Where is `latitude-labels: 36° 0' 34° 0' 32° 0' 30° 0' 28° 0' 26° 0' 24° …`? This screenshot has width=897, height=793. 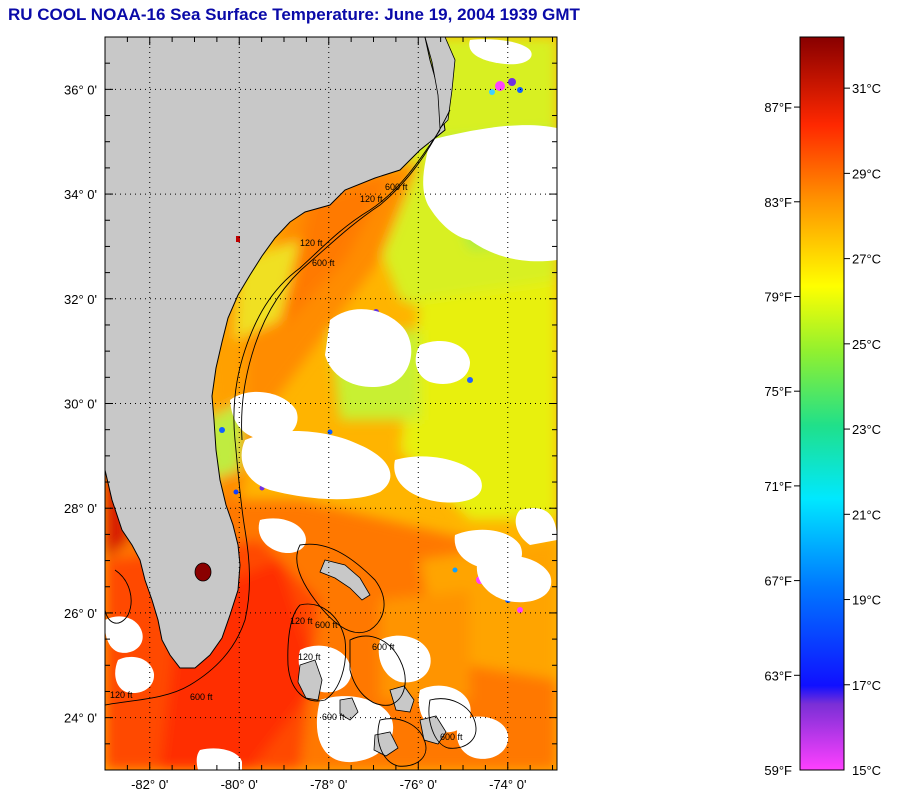 latitude-labels: 36° 0' 34° 0' 32° 0' 30° 0' 28° 0' 26° 0' 24° … is located at coordinates (80, 403).